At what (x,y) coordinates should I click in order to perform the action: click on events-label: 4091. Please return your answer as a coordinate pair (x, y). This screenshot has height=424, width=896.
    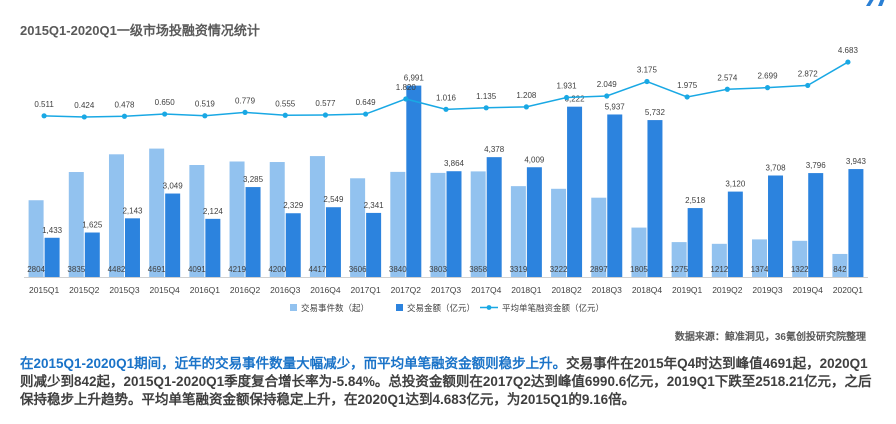
    Looking at the image, I should click on (197, 269).